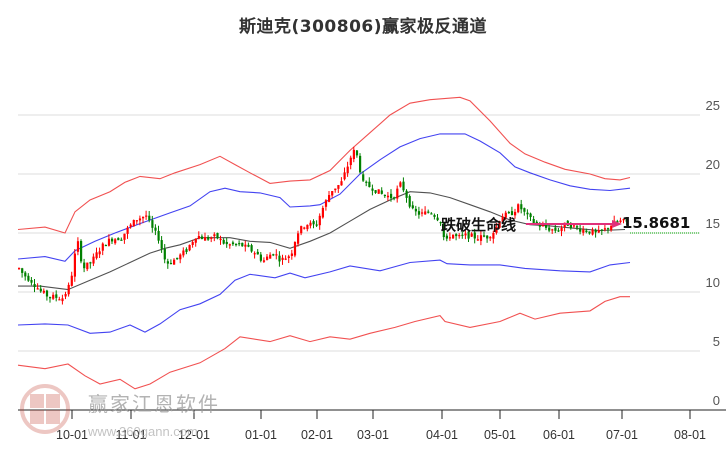 This screenshot has width=726, height=450. Describe the element at coordinates (574, 224) in the screenshot. I see `annotation-arrow` at that location.